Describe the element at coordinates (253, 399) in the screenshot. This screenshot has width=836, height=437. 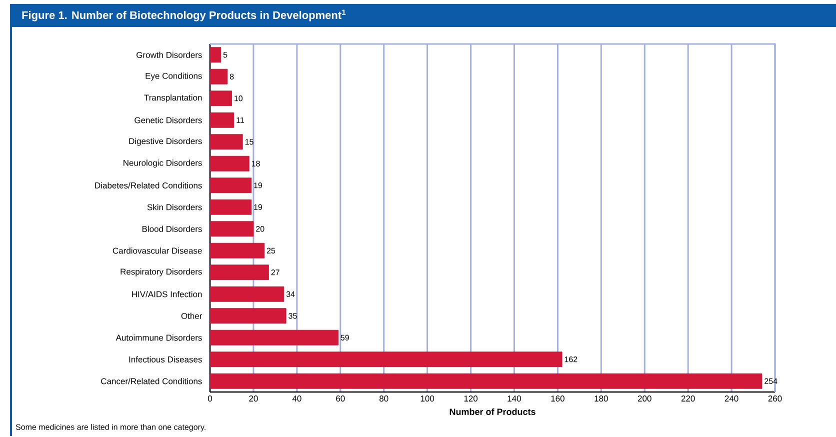
I see `x-tick-label: 20` at that location.